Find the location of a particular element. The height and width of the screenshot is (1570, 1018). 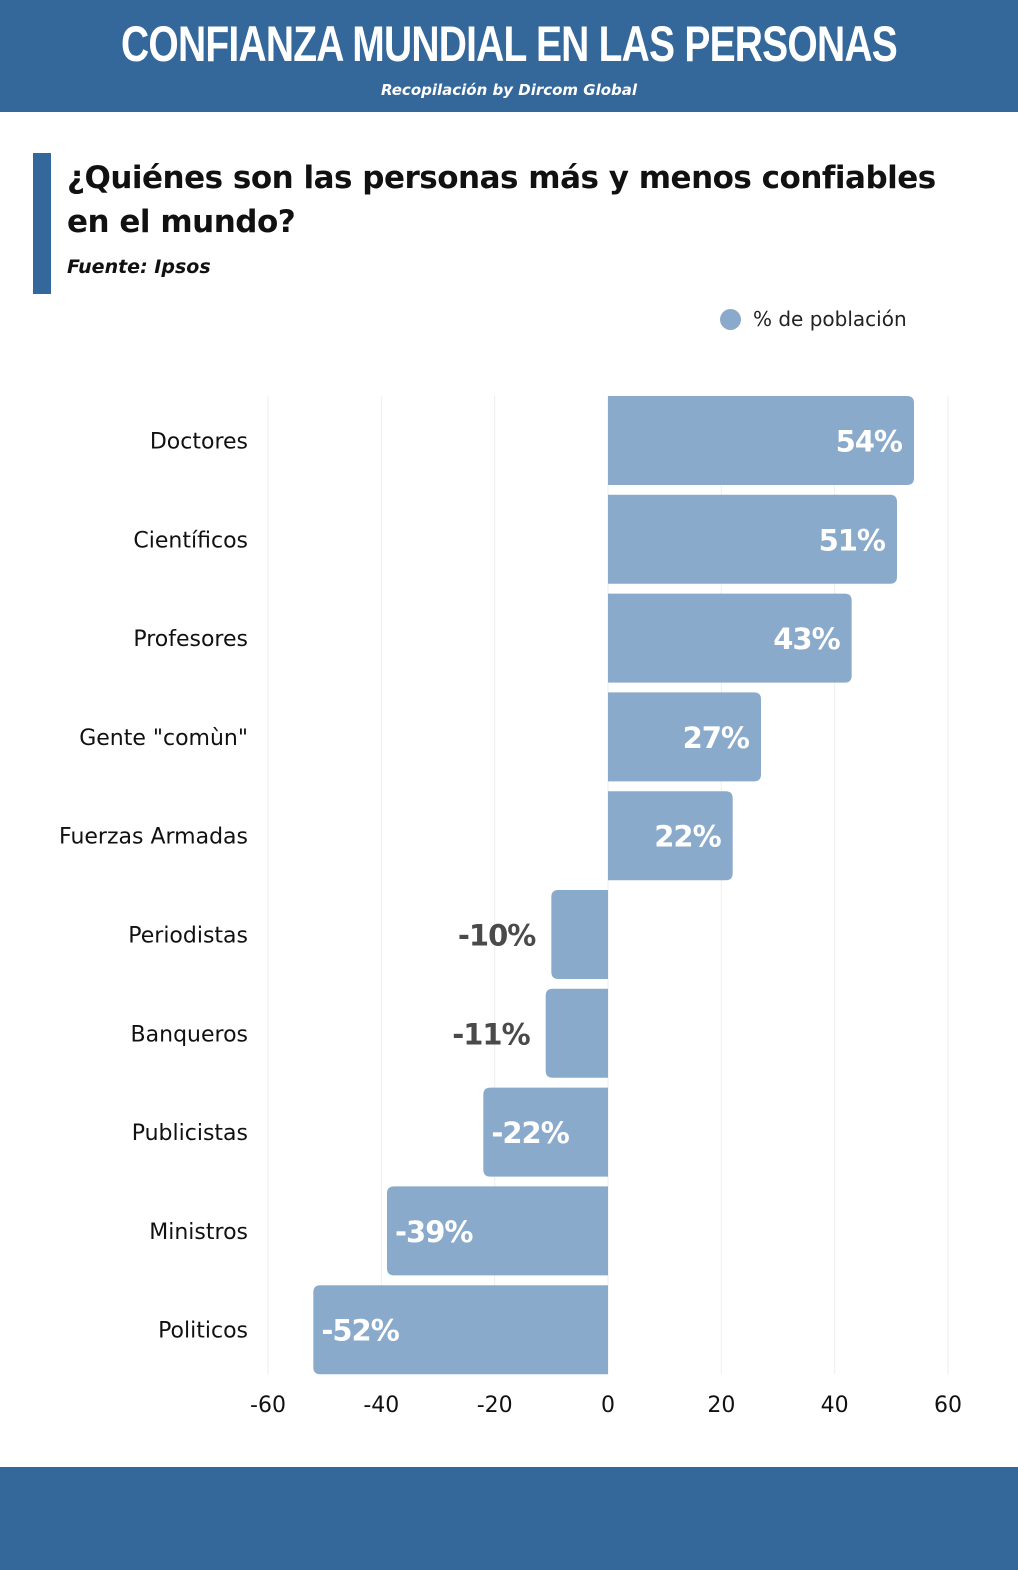

category-label: Ministros is located at coordinates (198, 1232).